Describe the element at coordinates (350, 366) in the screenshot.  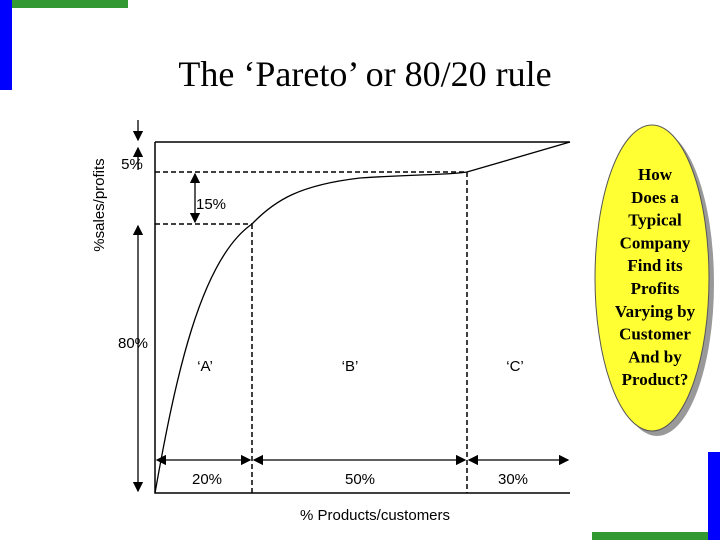
I see `group-label: ‘B’` at that location.